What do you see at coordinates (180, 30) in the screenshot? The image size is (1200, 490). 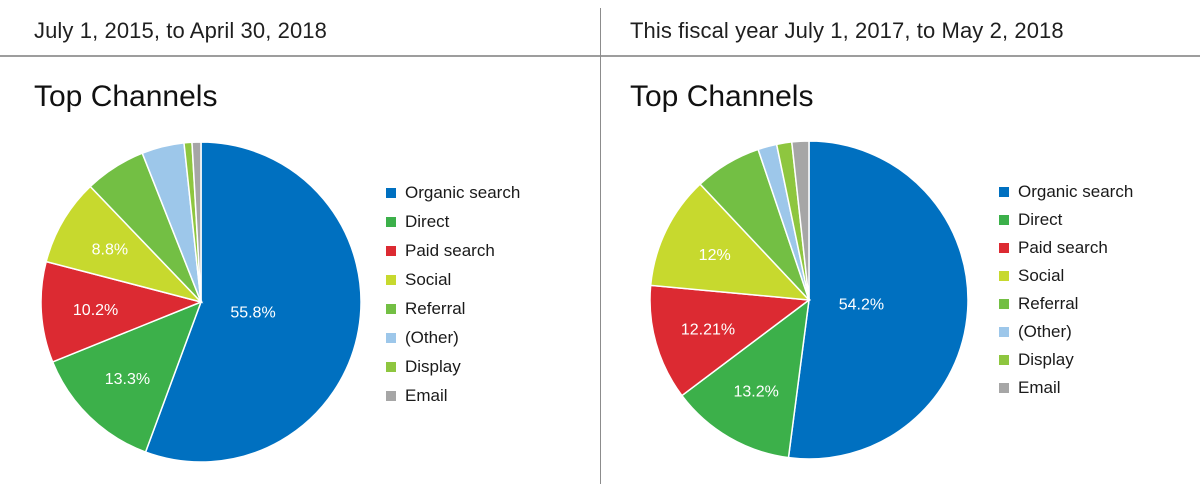 I see `date-range-label: July 1, 2015, to April 30, 2018` at bounding box center [180, 30].